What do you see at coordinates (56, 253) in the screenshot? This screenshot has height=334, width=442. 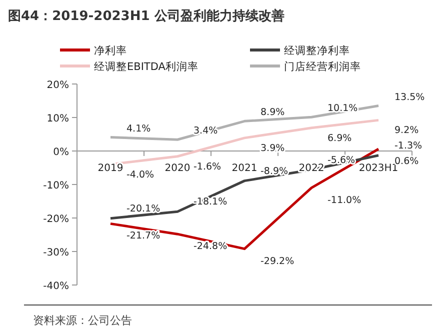 I see `y-tick-label: -30%` at bounding box center [56, 253].